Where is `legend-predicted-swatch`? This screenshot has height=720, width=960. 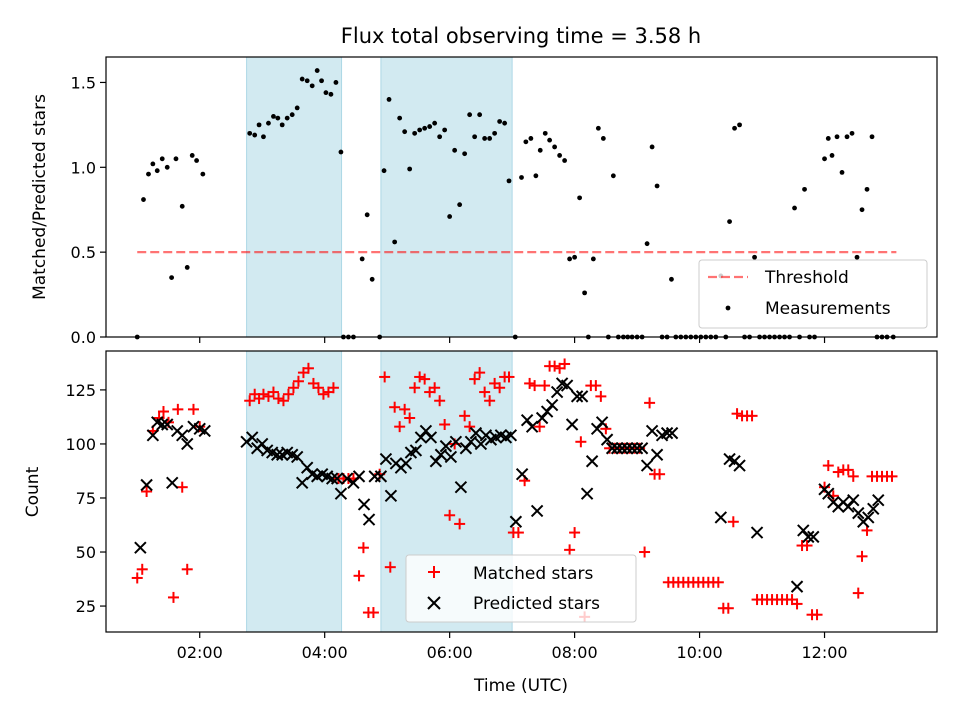
legend-predicted-swatch is located at coordinates (434, 603).